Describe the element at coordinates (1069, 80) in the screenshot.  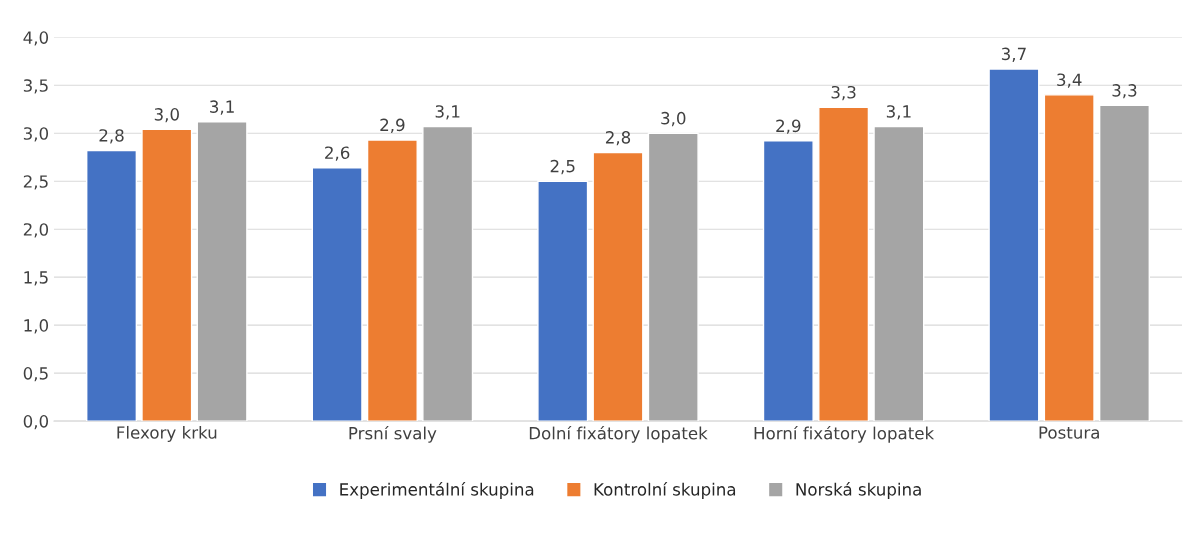
I see `data-label: 3,4` at that location.